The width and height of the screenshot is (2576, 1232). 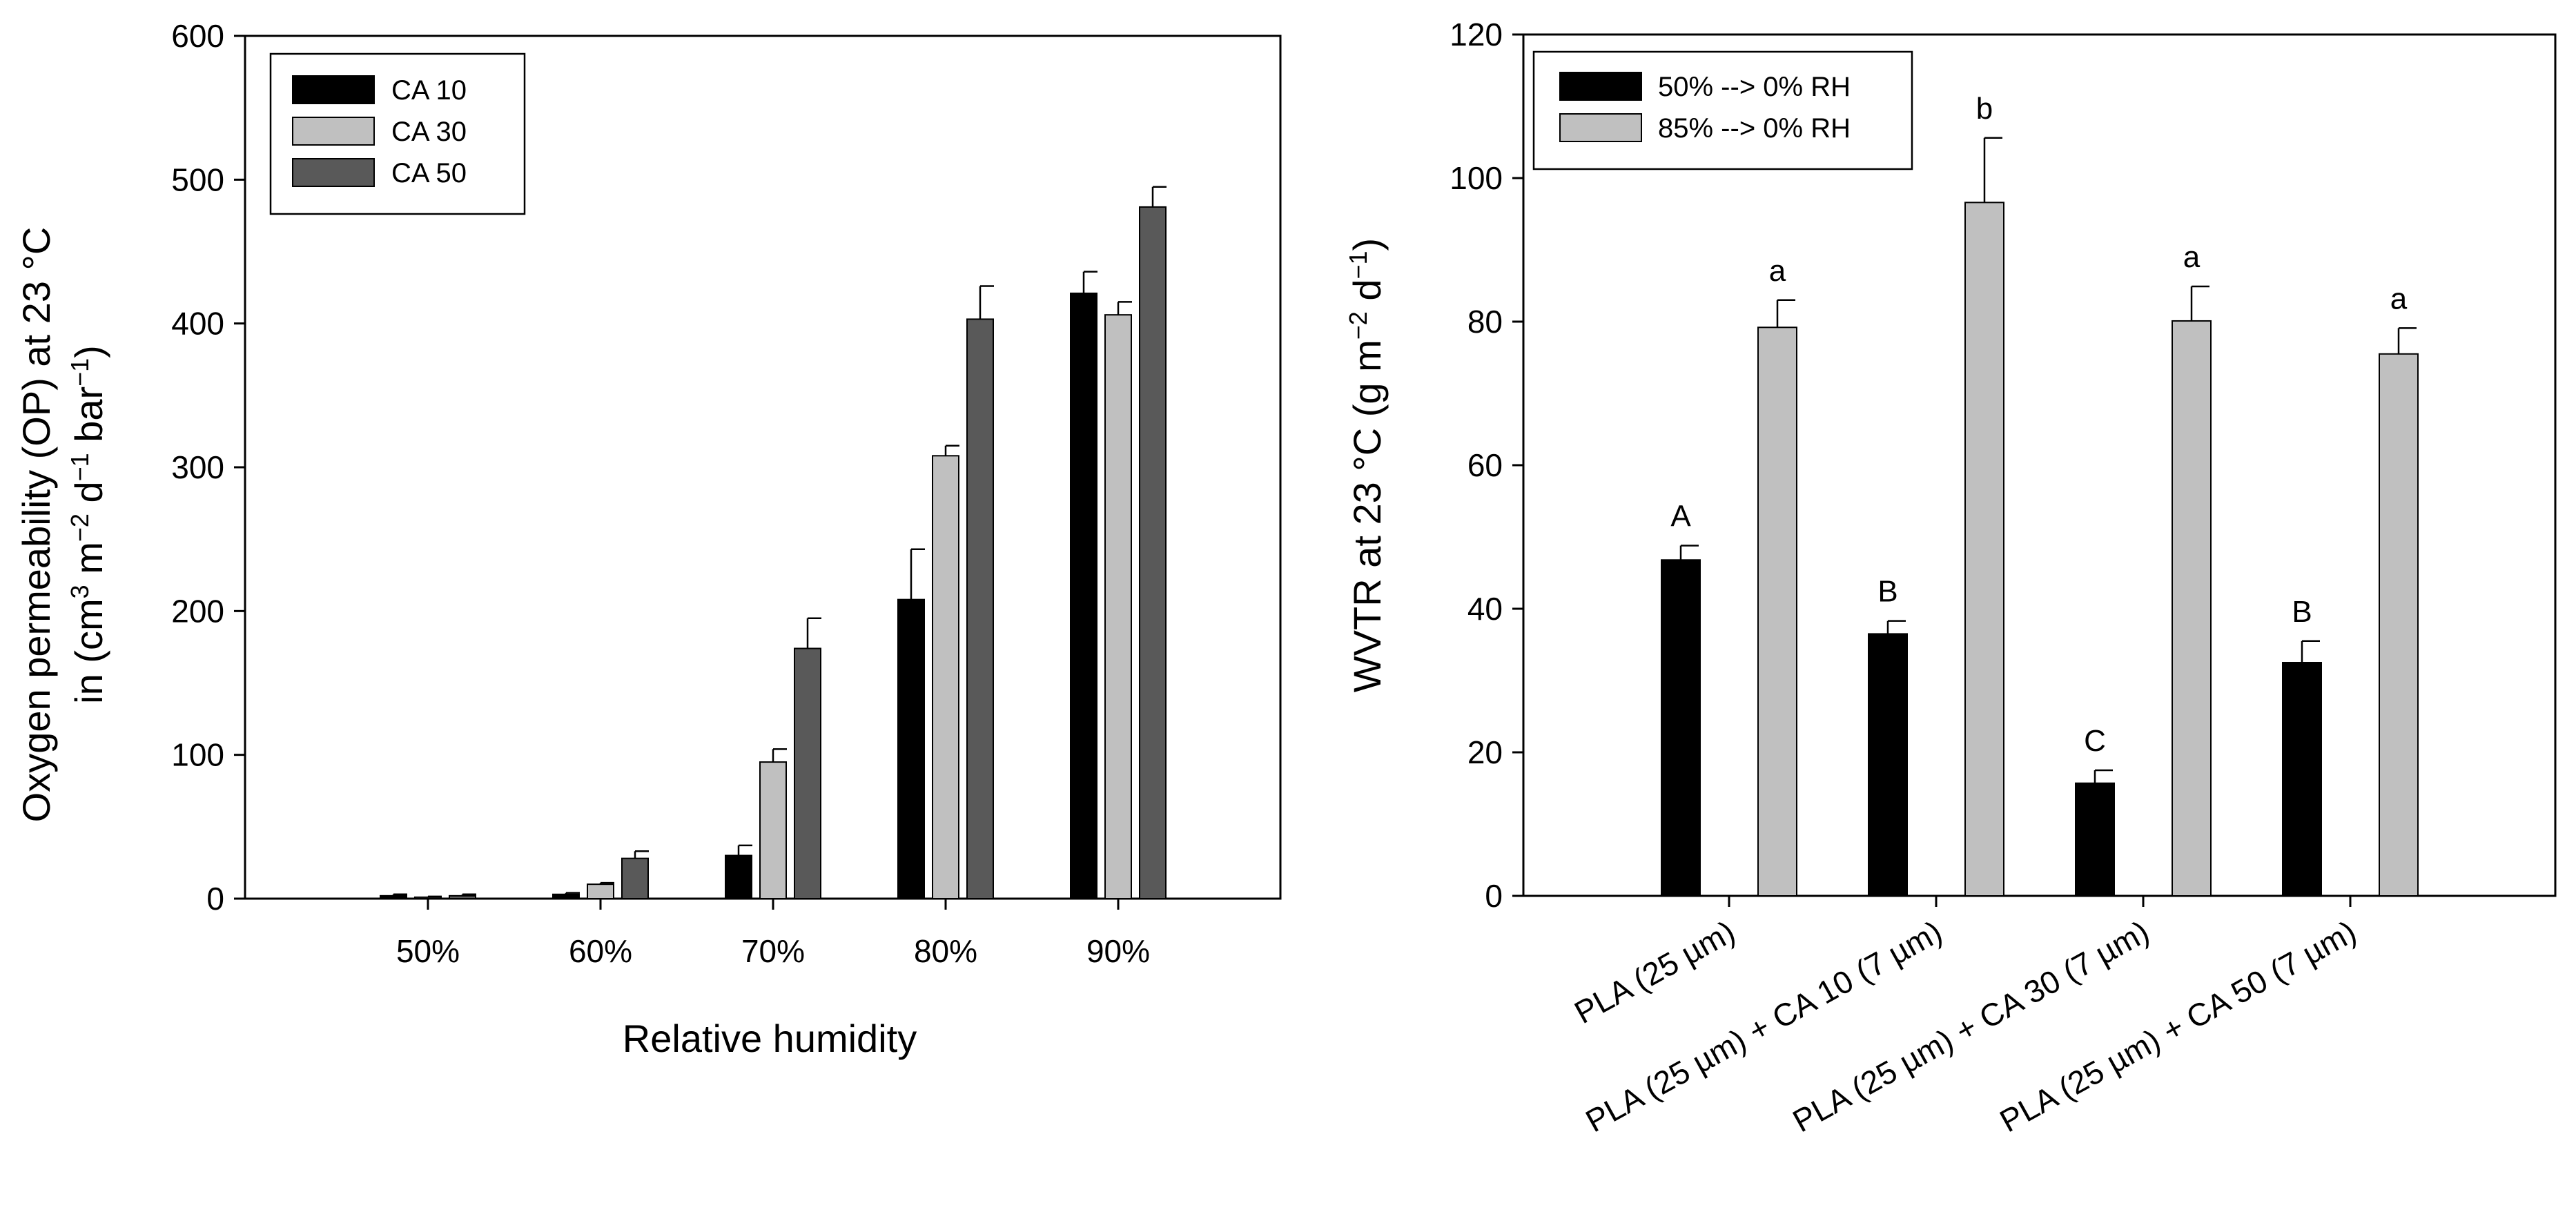 I want to click on right-y-tick-label: 100, so click(x=1476, y=178).